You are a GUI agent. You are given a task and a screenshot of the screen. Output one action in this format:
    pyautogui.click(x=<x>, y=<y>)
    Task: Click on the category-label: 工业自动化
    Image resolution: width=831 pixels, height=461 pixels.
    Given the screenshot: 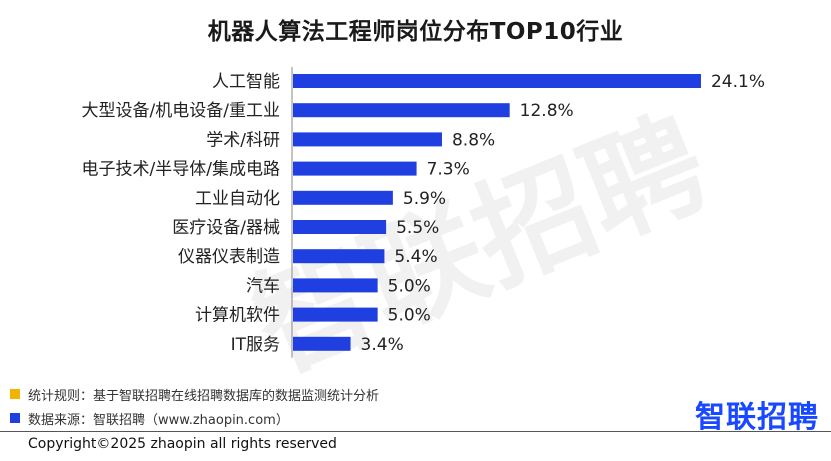 What is the action you would take?
    pyautogui.click(x=237, y=199)
    